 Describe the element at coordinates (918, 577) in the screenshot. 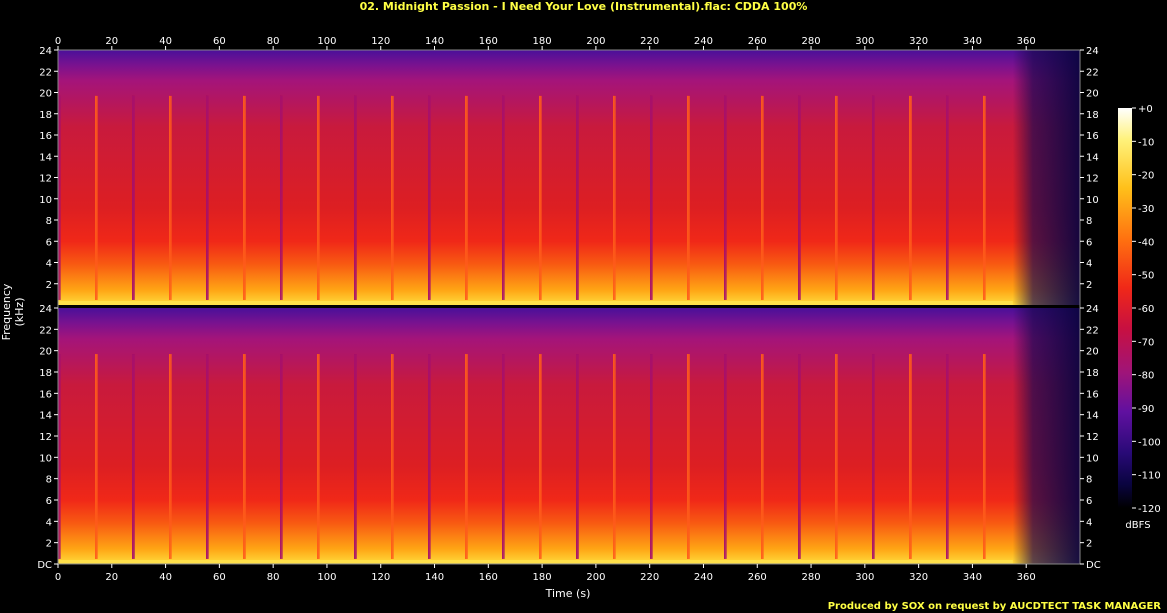

I see `x-tick-label: 320` at that location.